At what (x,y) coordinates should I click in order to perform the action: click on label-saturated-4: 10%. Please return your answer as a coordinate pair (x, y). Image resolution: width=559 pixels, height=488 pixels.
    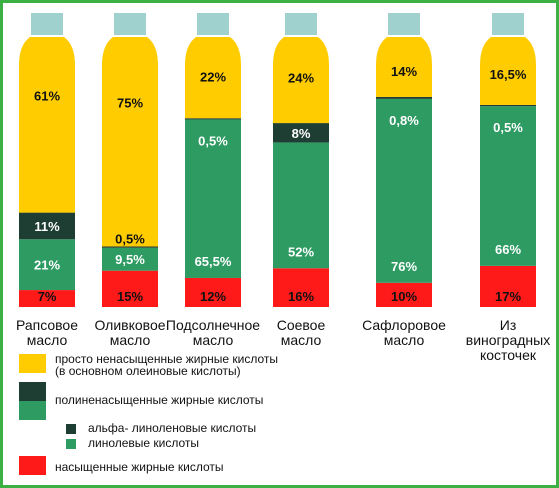
    Looking at the image, I should click on (404, 296).